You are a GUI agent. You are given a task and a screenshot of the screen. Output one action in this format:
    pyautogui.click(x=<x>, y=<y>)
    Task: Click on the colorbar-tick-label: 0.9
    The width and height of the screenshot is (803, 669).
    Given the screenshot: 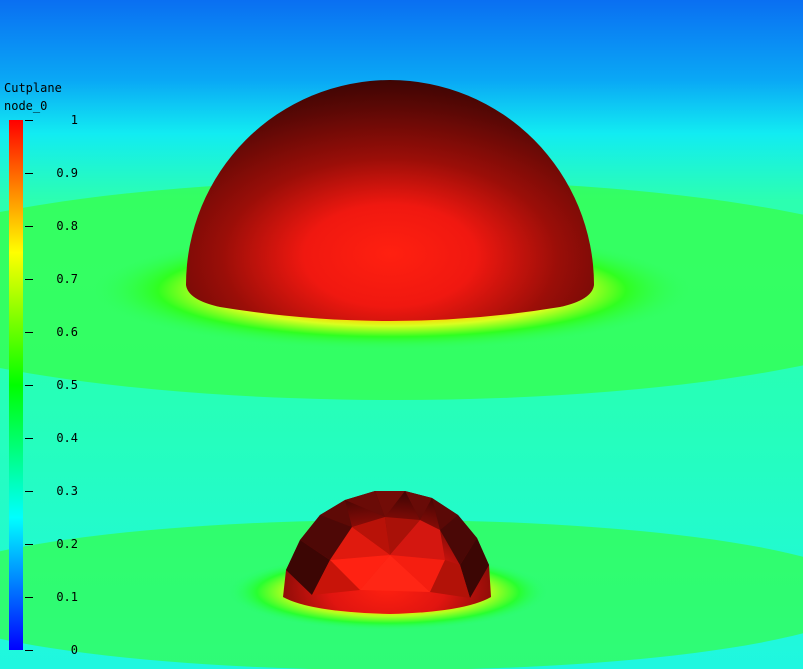 What is the action you would take?
    pyautogui.click(x=67, y=173)
    